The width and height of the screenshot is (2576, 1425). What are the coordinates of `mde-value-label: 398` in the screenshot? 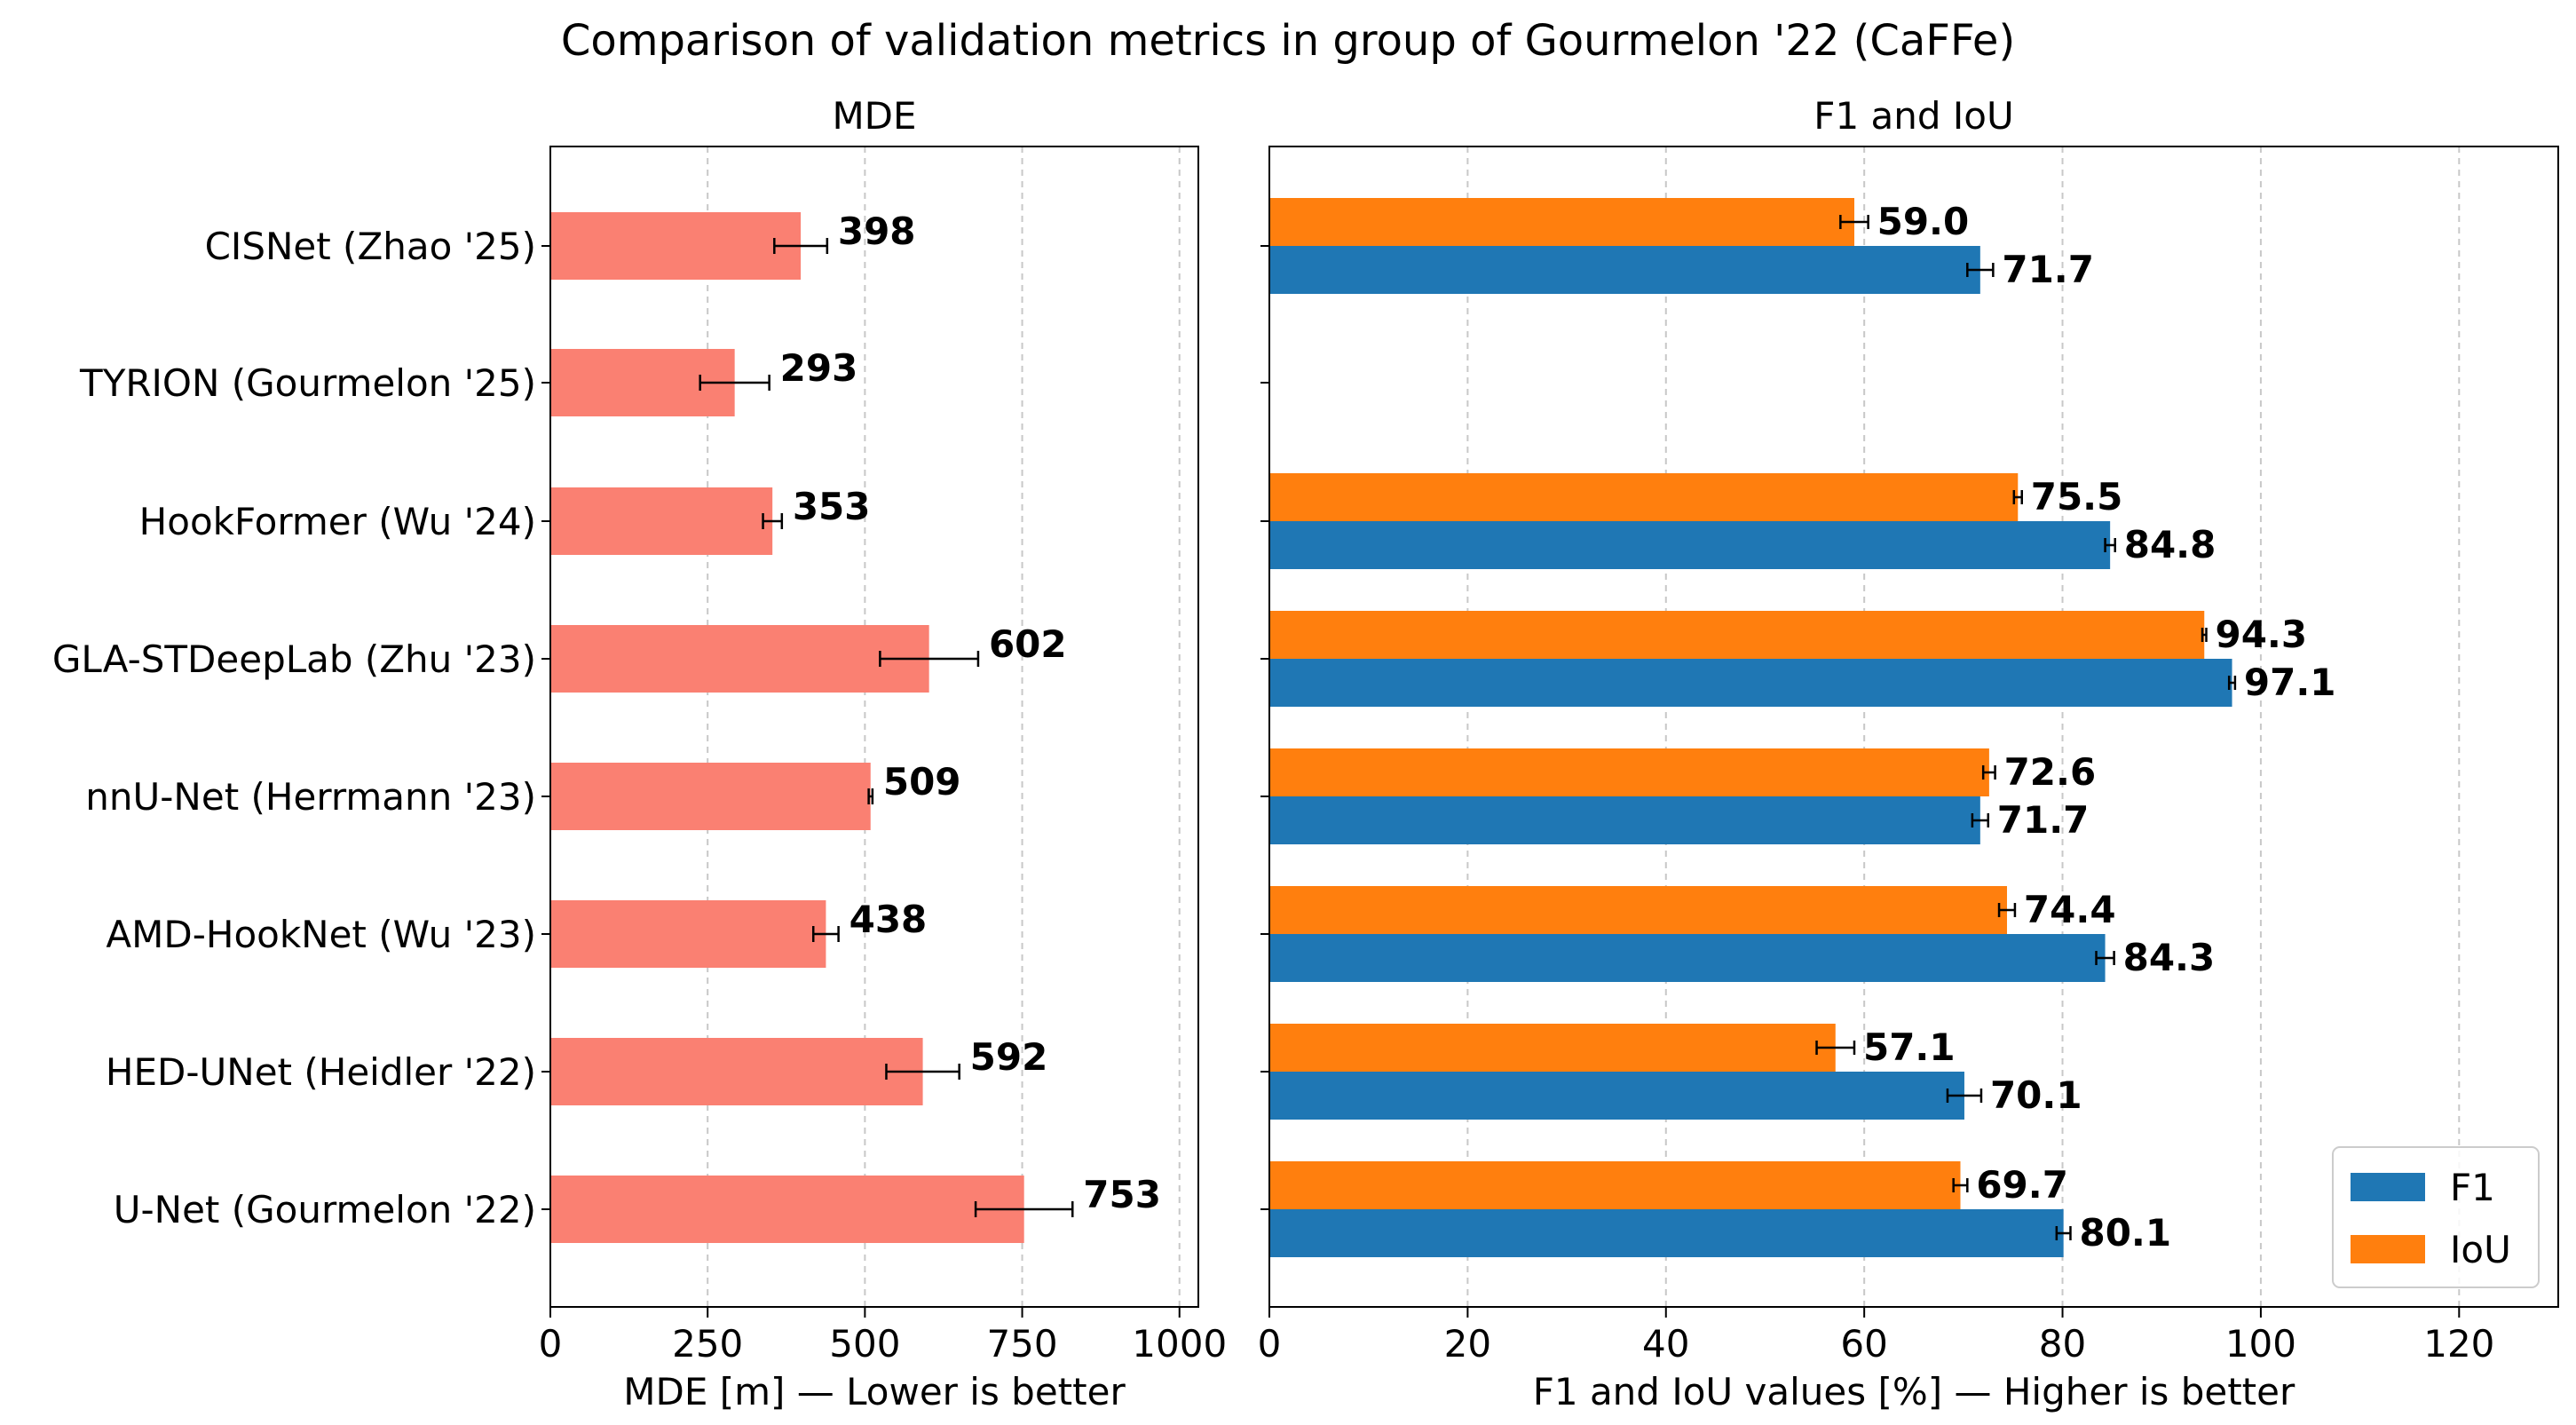 It's located at (877, 231).